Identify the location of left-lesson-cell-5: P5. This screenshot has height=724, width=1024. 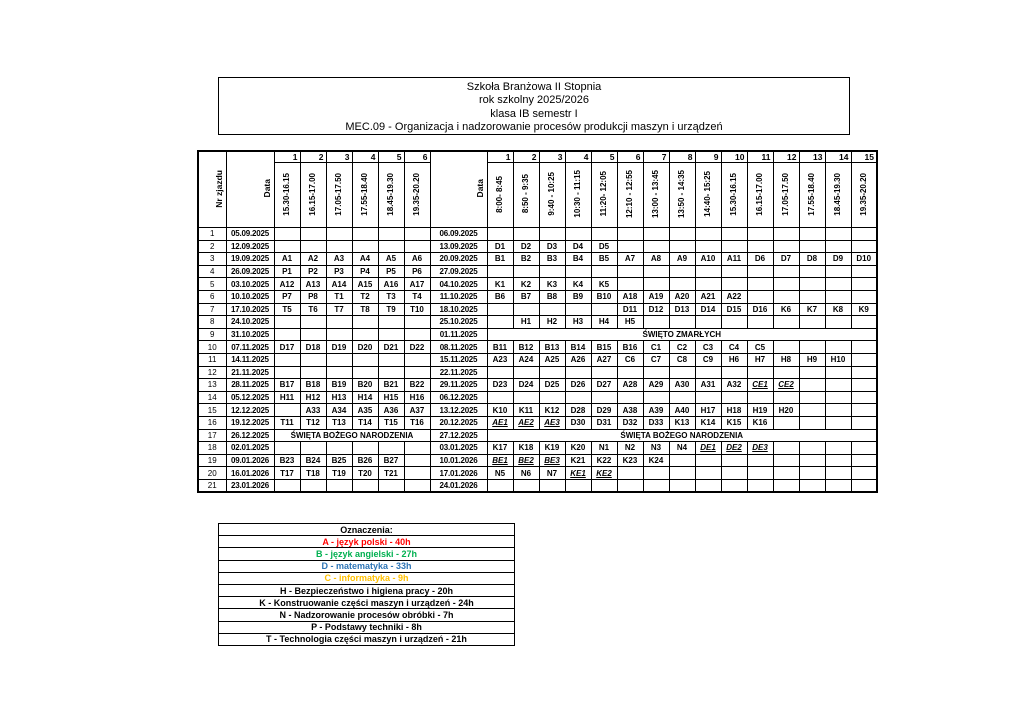
(391, 271).